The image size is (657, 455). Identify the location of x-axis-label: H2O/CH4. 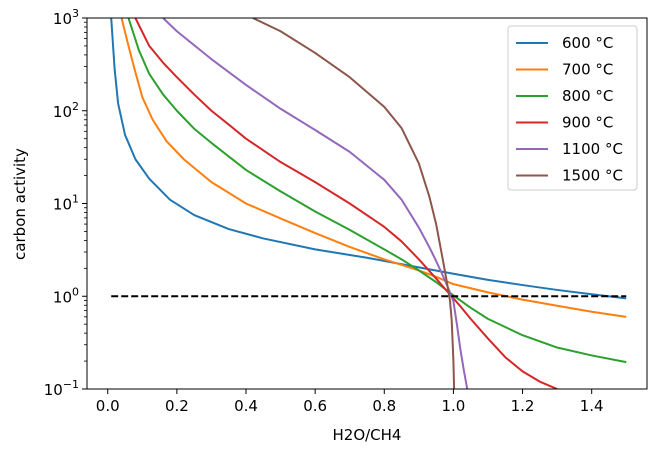
(367, 435).